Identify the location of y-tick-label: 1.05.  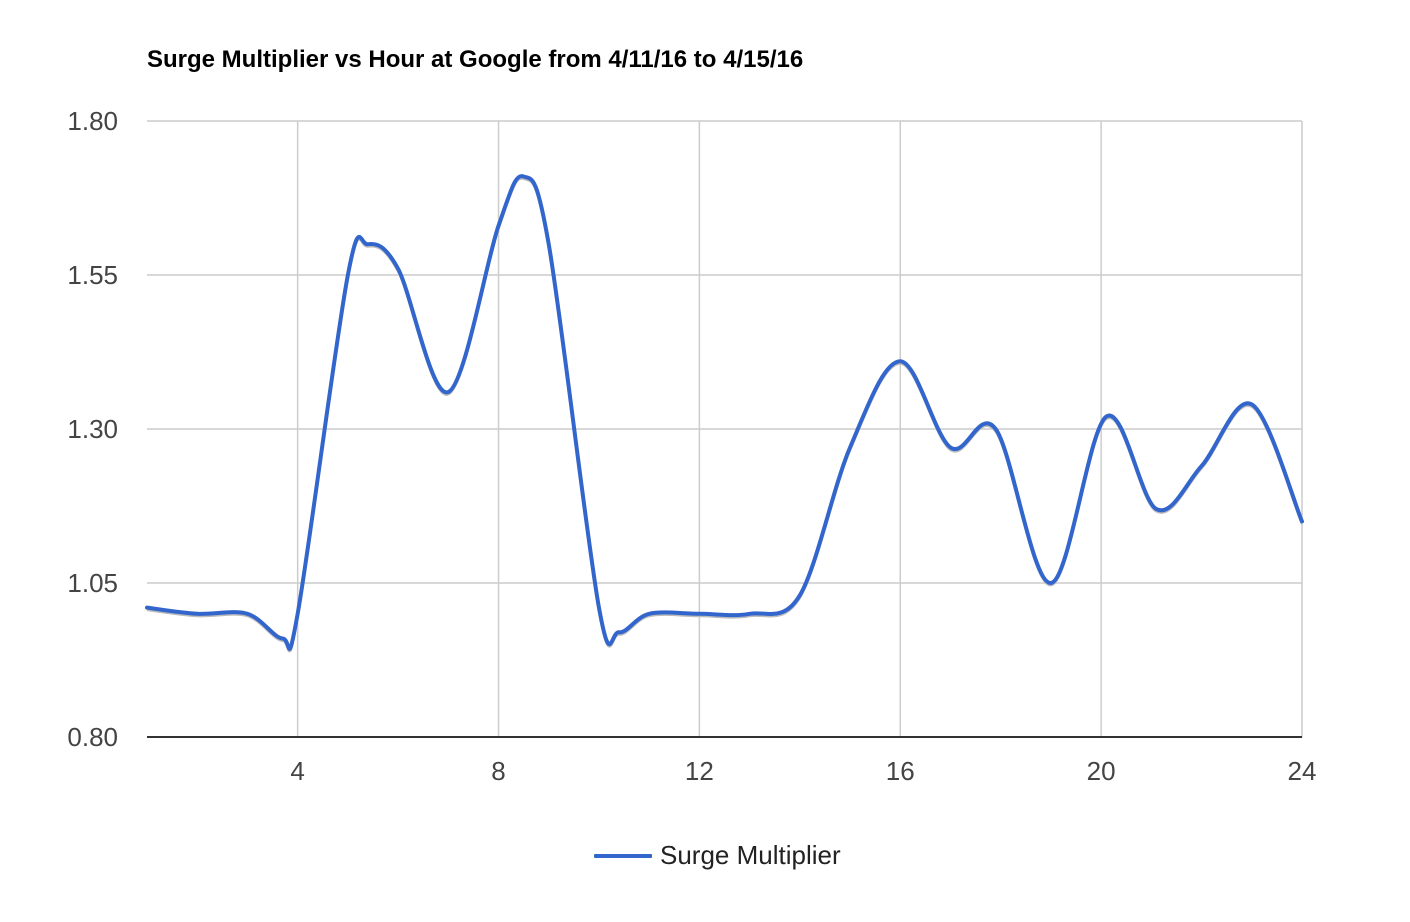
(92, 583).